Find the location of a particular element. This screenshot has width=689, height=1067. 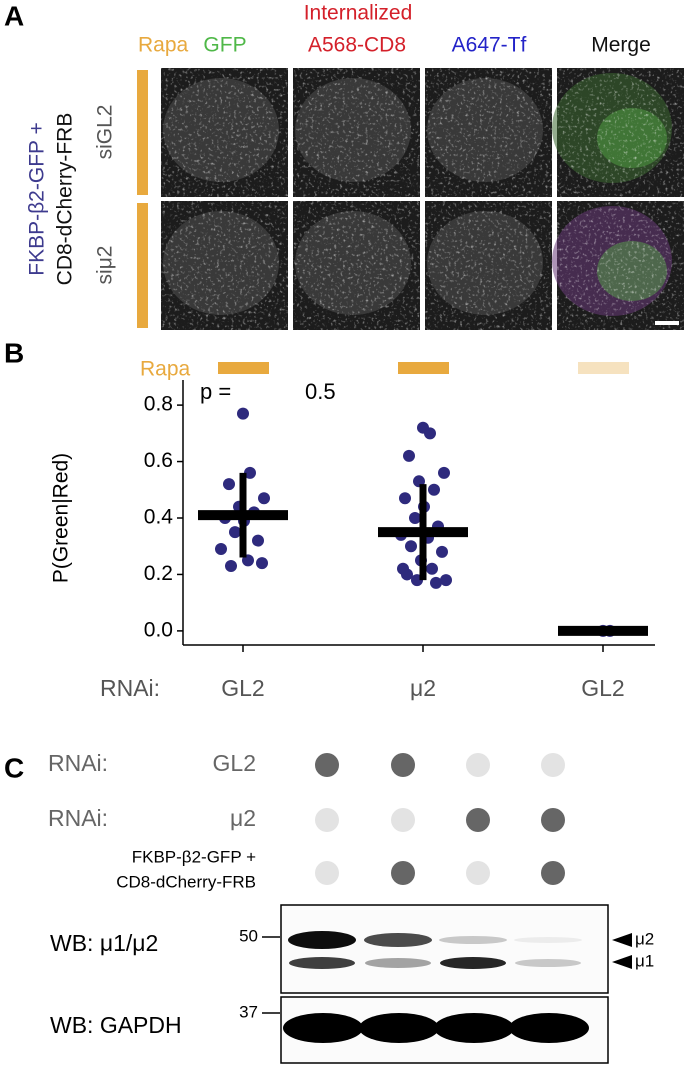

y-tick-label: 0.0 is located at coordinates (158, 629).